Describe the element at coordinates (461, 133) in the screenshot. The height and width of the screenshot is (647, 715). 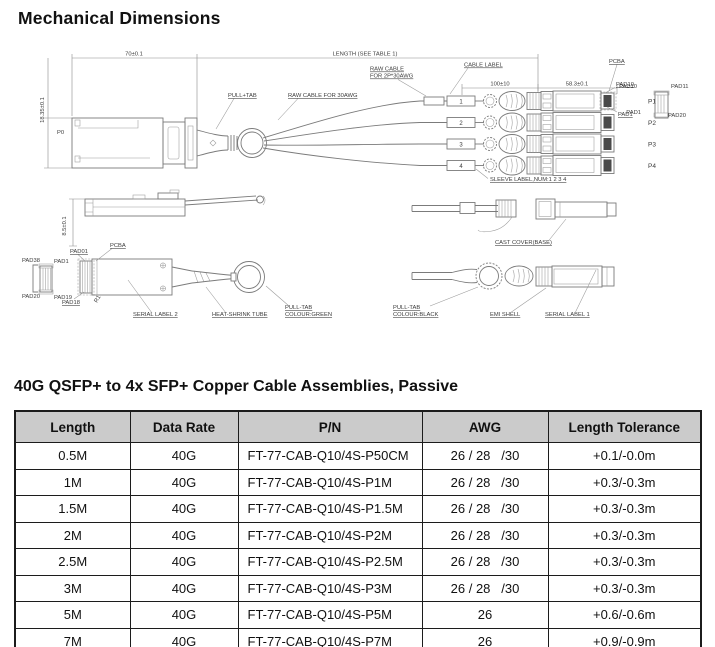
I see `sleeve-tags: 1 2 3 4` at that location.